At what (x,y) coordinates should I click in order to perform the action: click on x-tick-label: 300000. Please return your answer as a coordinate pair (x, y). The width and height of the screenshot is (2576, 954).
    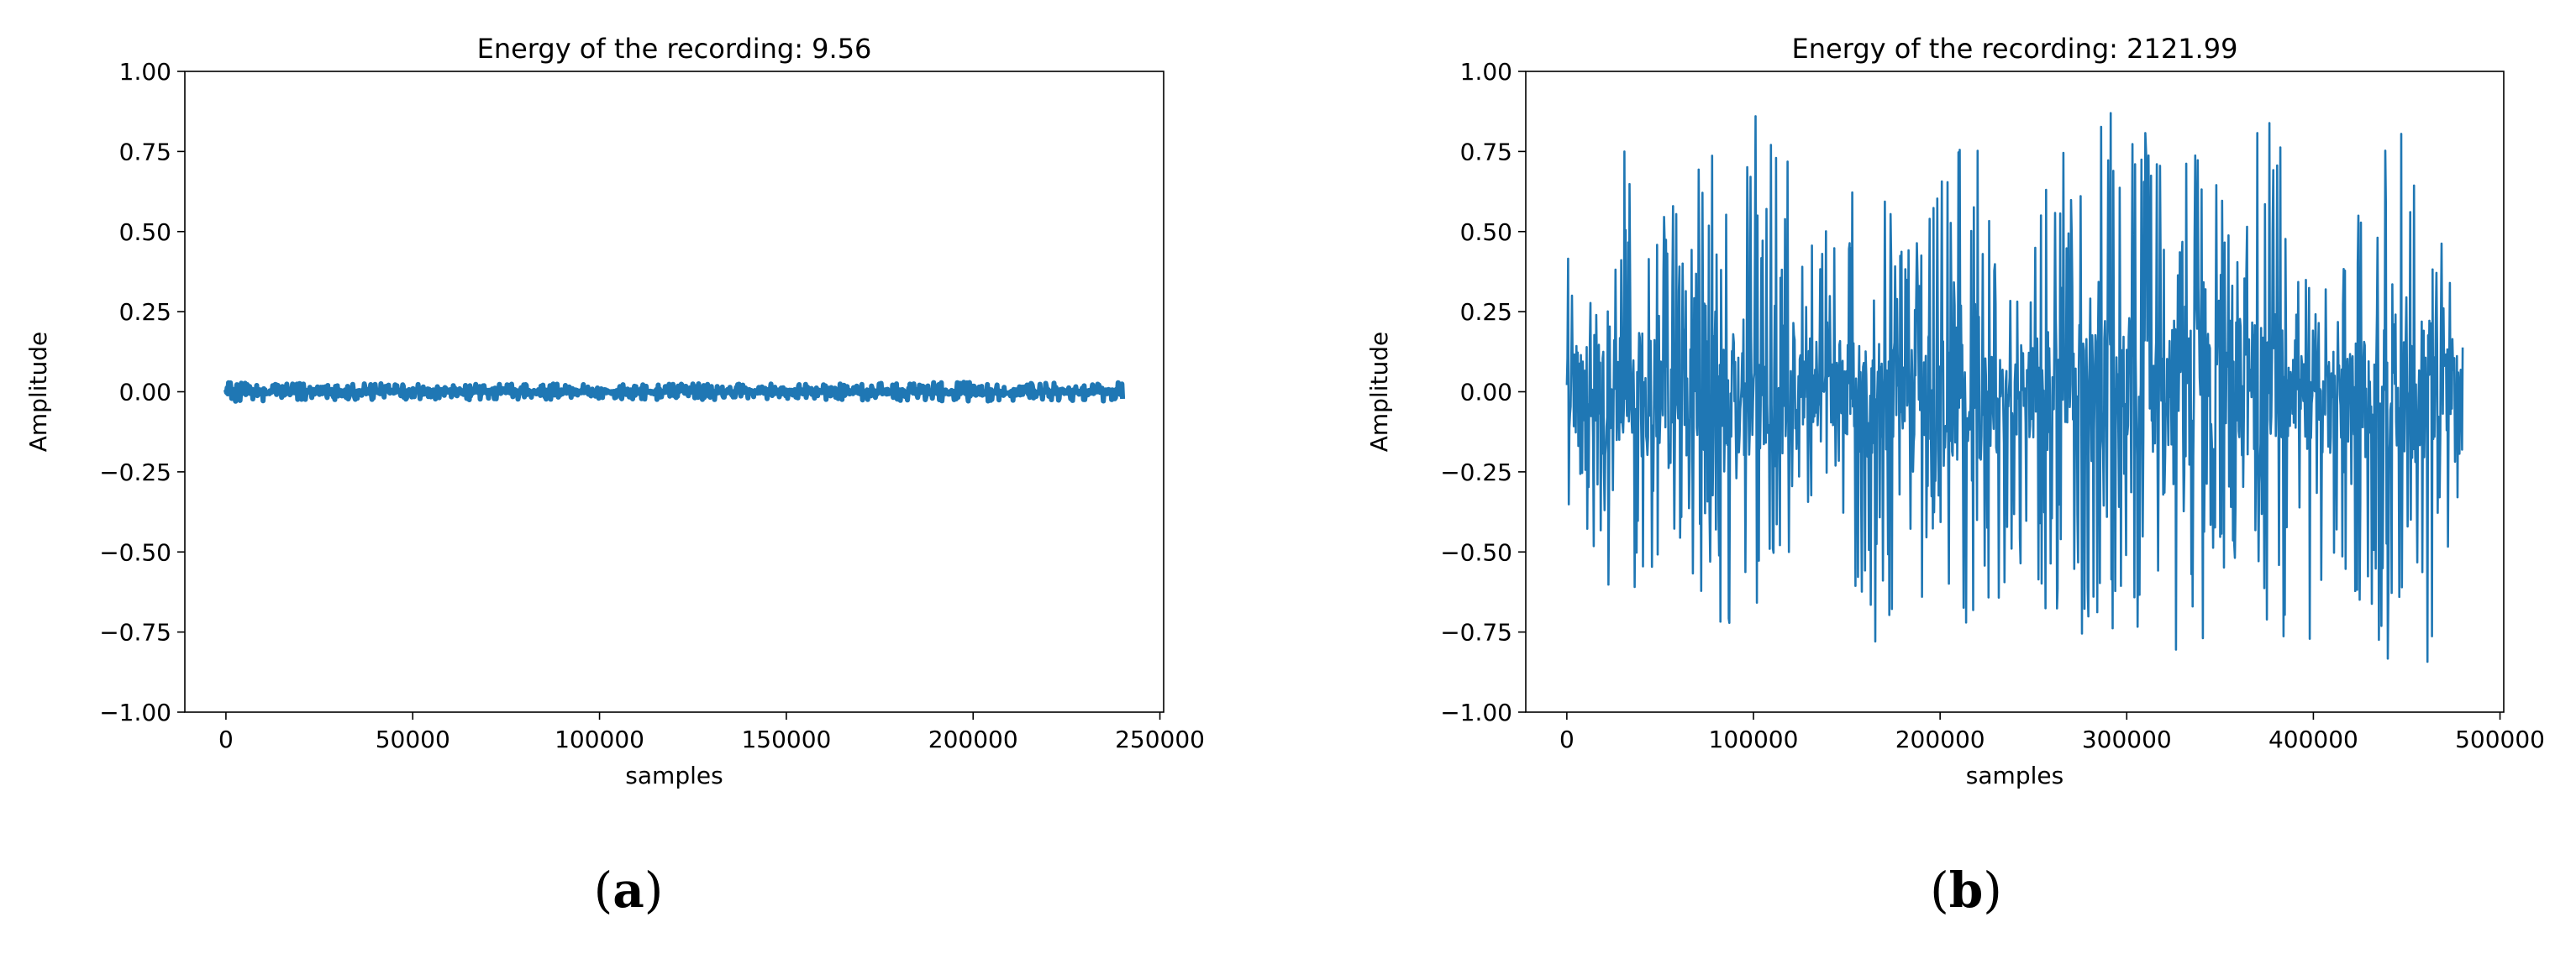
    Looking at the image, I should click on (2127, 740).